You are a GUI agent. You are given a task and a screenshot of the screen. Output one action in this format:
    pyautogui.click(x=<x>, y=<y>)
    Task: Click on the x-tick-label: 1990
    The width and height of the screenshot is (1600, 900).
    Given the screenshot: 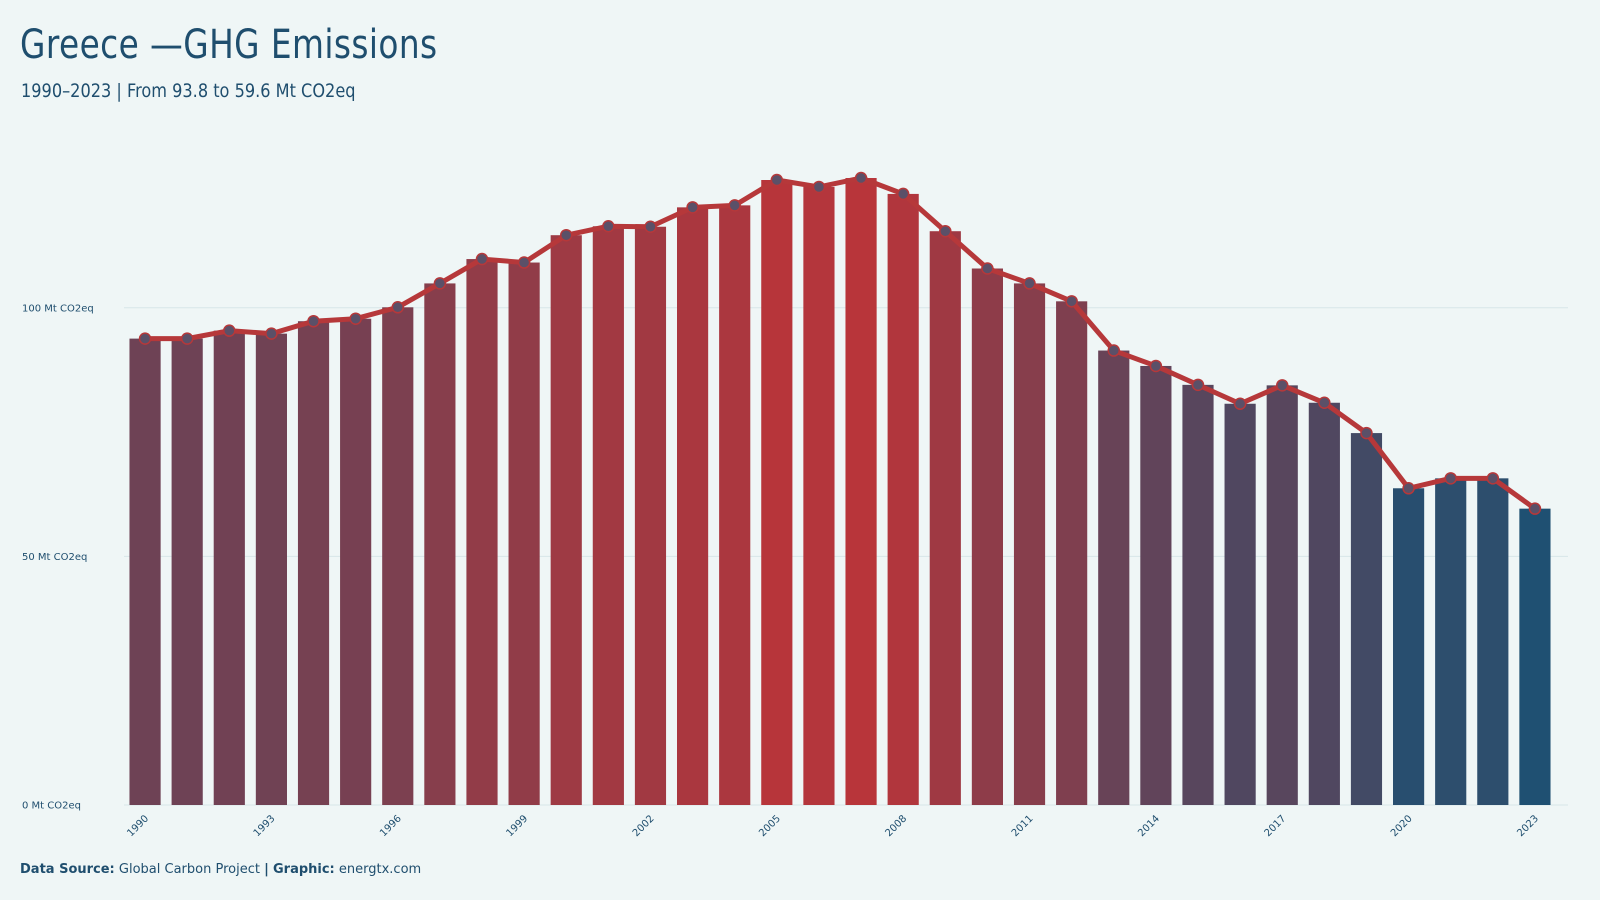 What is the action you would take?
    pyautogui.click(x=138, y=826)
    